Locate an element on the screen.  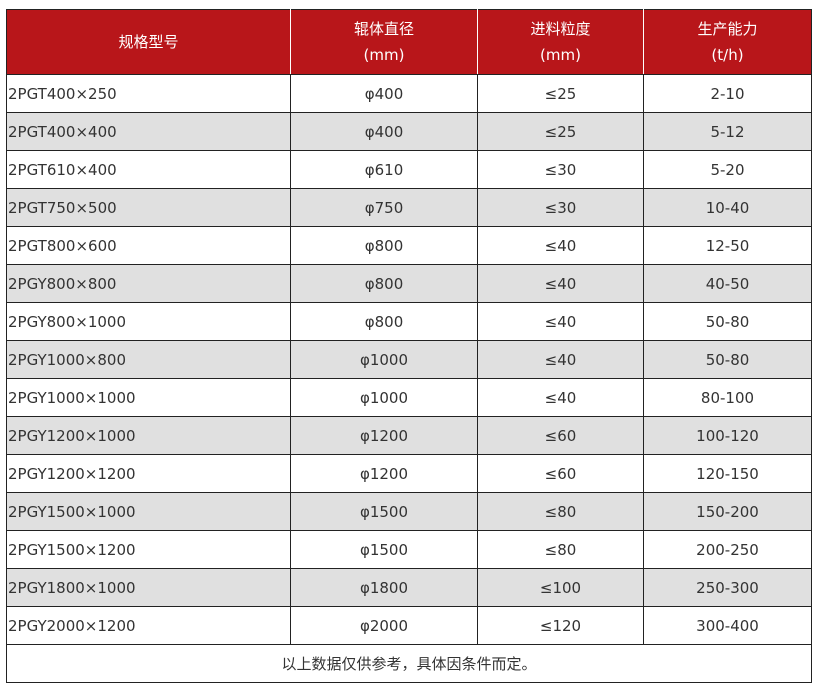
table-row: 2PGY800×1000 φ800 ≤40 50-80 is located at coordinates (409, 321).